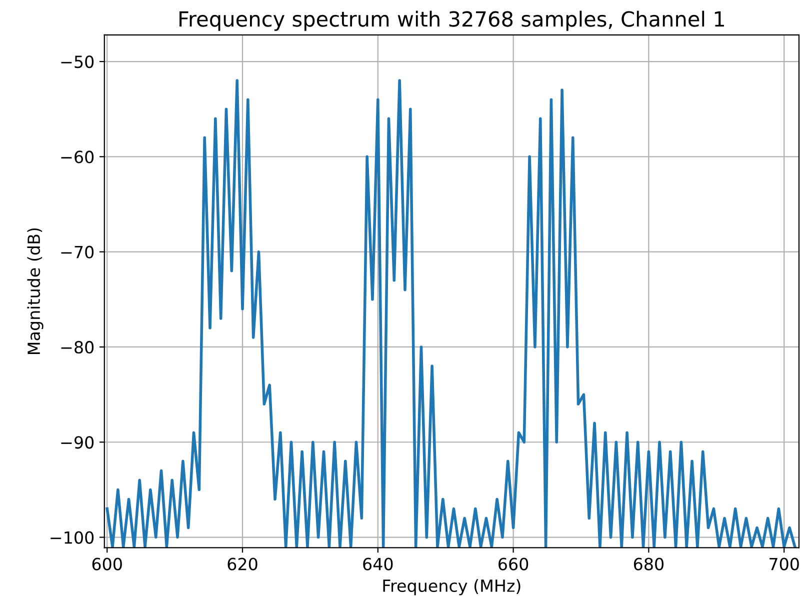 The width and height of the screenshot is (803, 612). I want to click on y-axis-title: Magnitude (dB), so click(35, 291).